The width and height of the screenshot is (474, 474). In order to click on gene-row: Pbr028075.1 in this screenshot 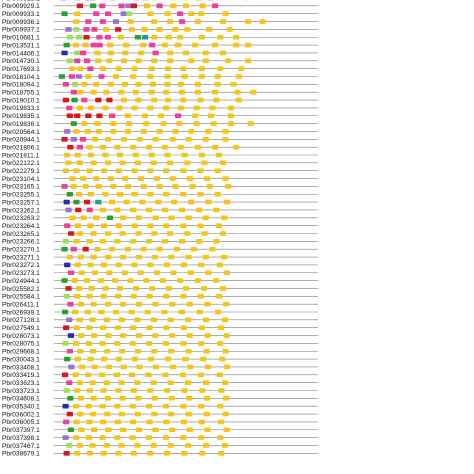, I will do `click(160, 344)`.